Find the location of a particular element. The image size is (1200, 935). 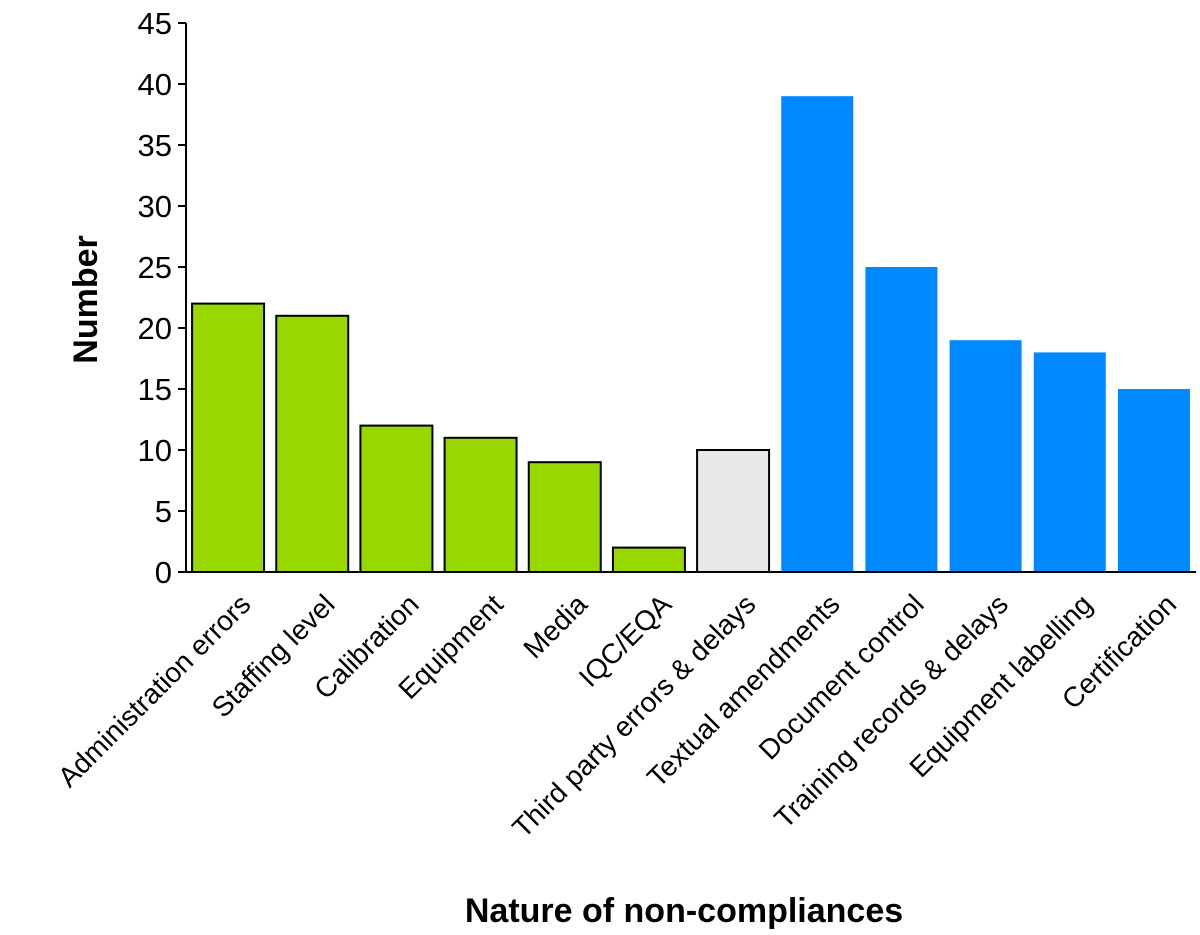

x-tick-label: Media is located at coordinates (555, 626).